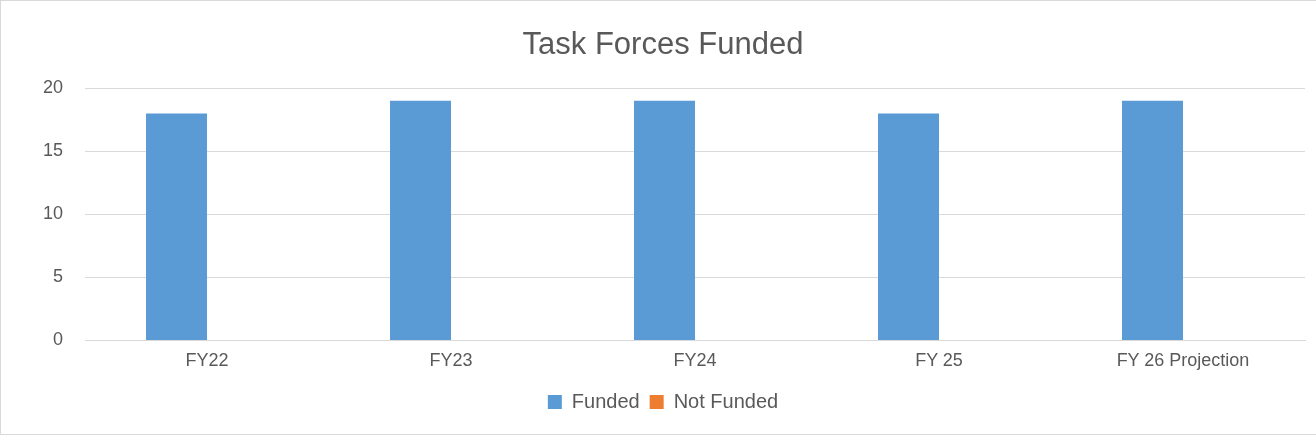 This screenshot has height=435, width=1316. What do you see at coordinates (695, 360) in the screenshot?
I see `x-tick-label: FY24` at bounding box center [695, 360].